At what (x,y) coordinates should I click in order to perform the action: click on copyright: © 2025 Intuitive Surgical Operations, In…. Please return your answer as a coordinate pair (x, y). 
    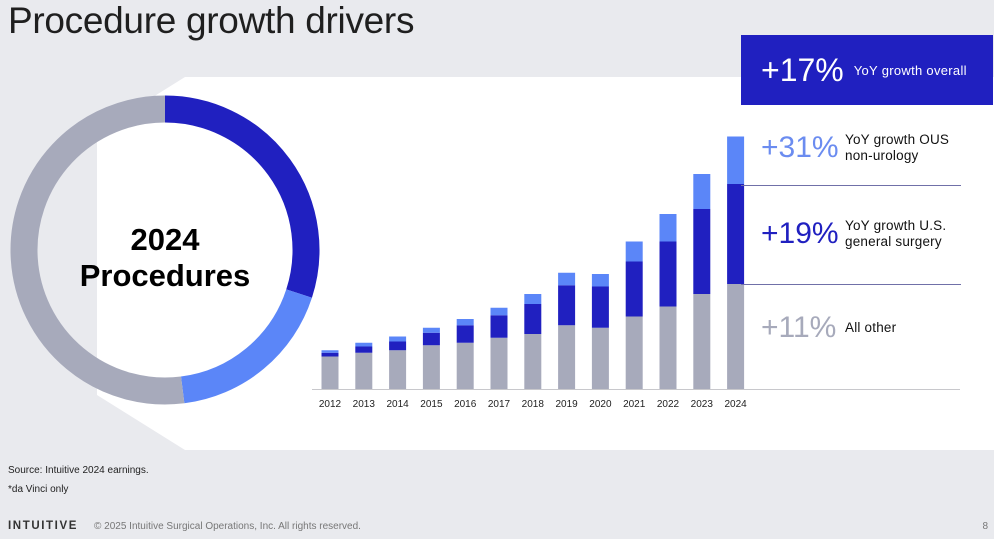
    Looking at the image, I should click on (227, 526).